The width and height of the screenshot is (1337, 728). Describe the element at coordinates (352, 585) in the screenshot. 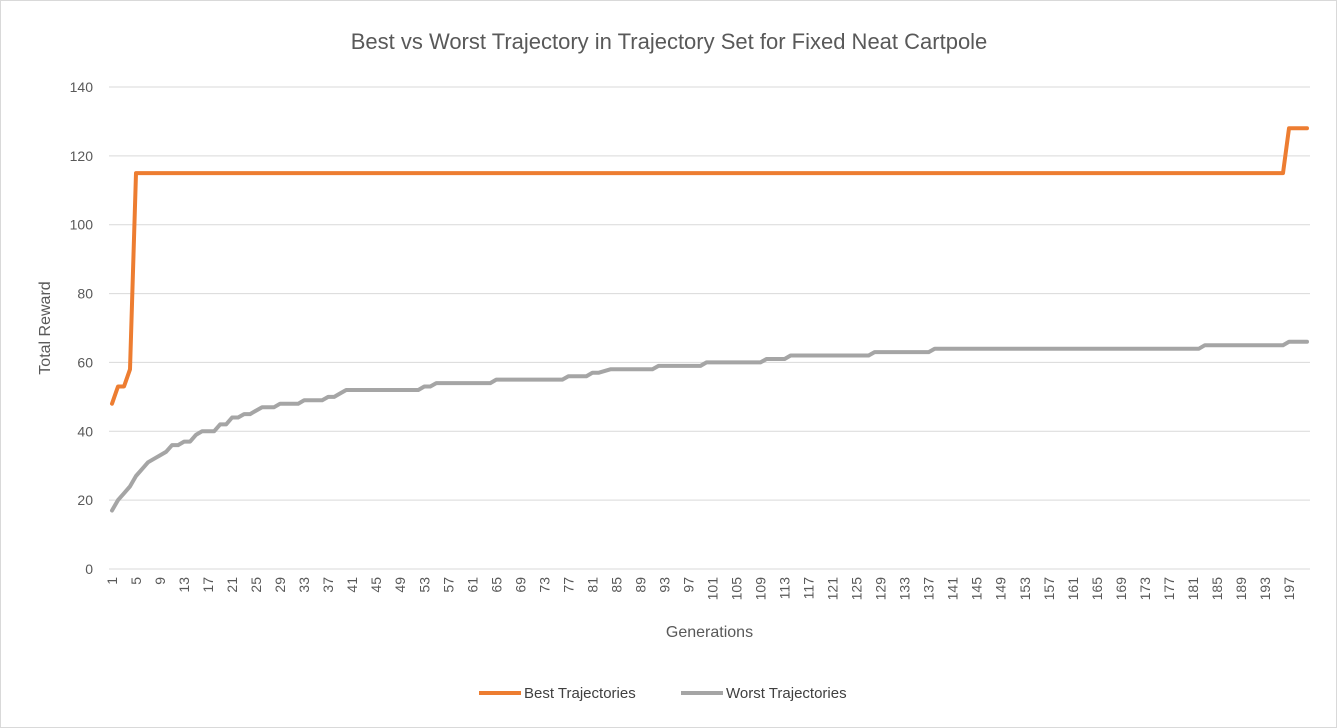

I see `x-tick-label: 41` at that location.